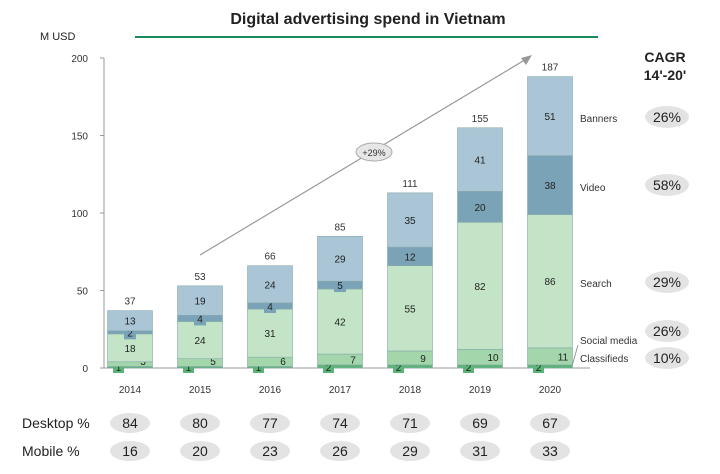 The width and height of the screenshot is (720, 474). Describe the element at coordinates (410, 309) in the screenshot. I see `data-label: 55` at that location.